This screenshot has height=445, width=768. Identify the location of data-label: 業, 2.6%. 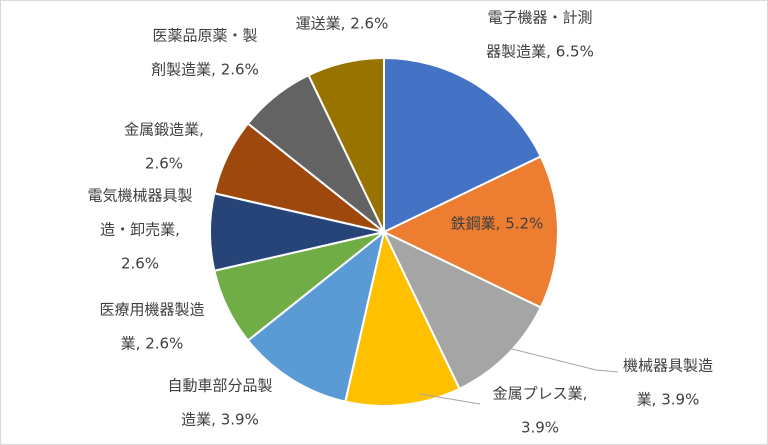
(152, 344).